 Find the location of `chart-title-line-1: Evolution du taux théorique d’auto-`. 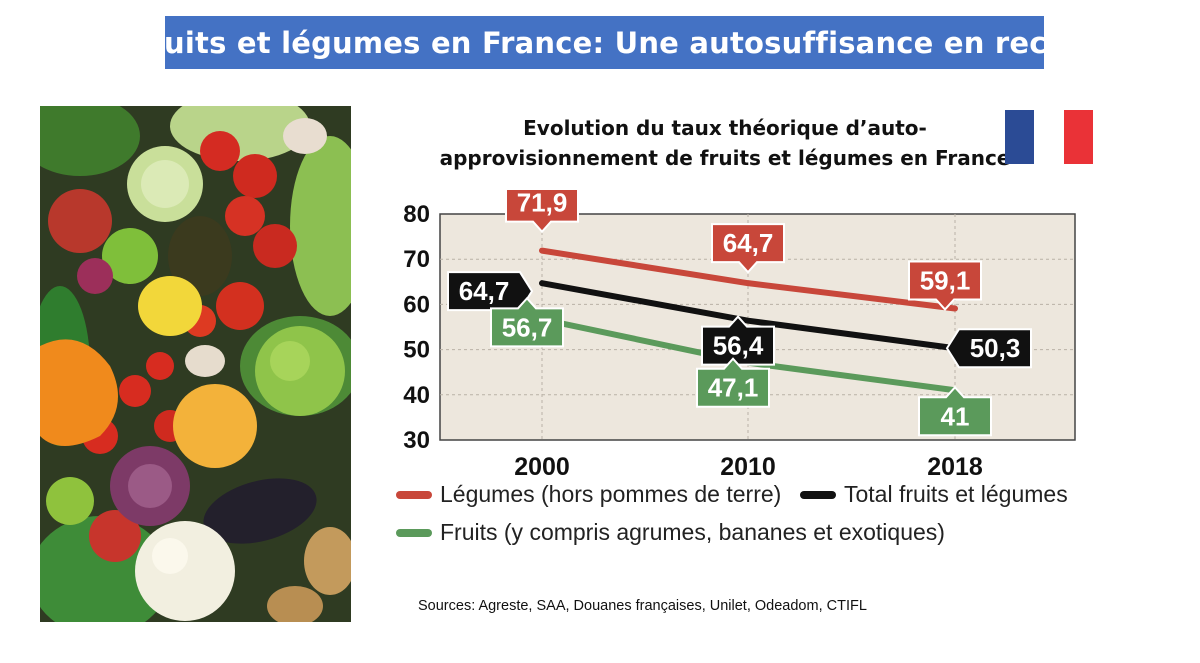

chart-title-line-1: Evolution du taux théorique d’auto- is located at coordinates (725, 128).